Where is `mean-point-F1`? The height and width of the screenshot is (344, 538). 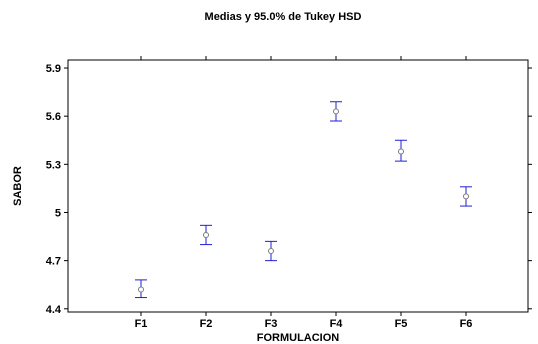 mean-point-F1 is located at coordinates (141, 289).